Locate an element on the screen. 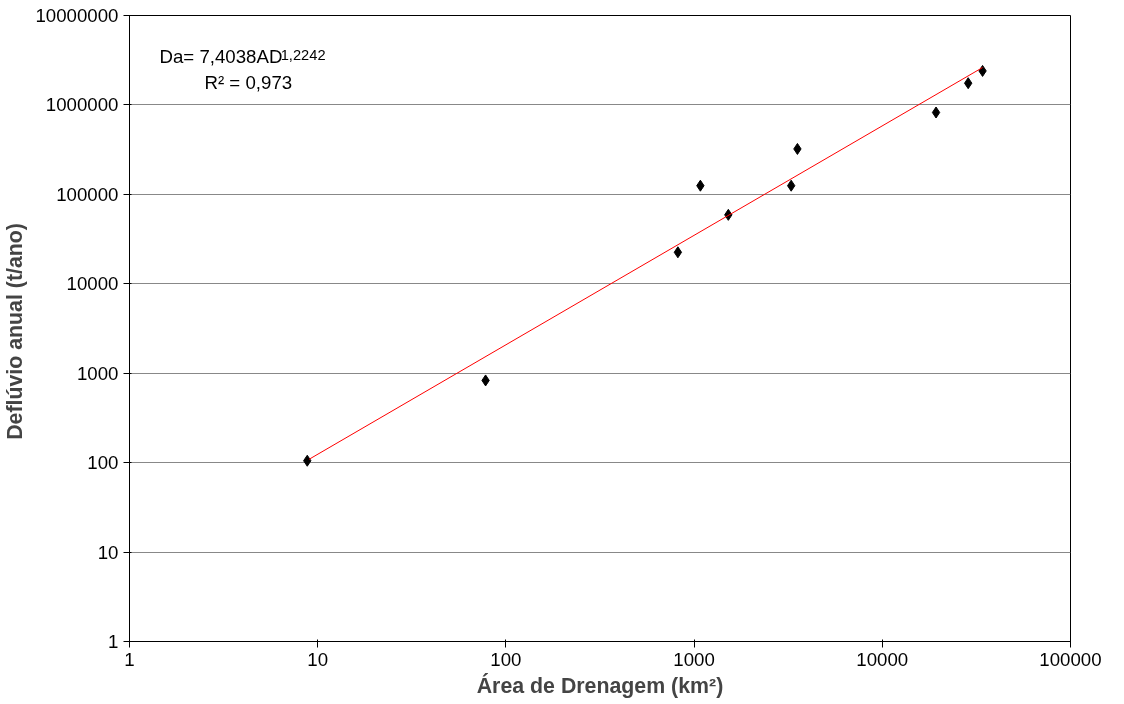 Image resolution: width=1124 pixels, height=704 pixels. x-tick-label: 10 is located at coordinates (318, 659).